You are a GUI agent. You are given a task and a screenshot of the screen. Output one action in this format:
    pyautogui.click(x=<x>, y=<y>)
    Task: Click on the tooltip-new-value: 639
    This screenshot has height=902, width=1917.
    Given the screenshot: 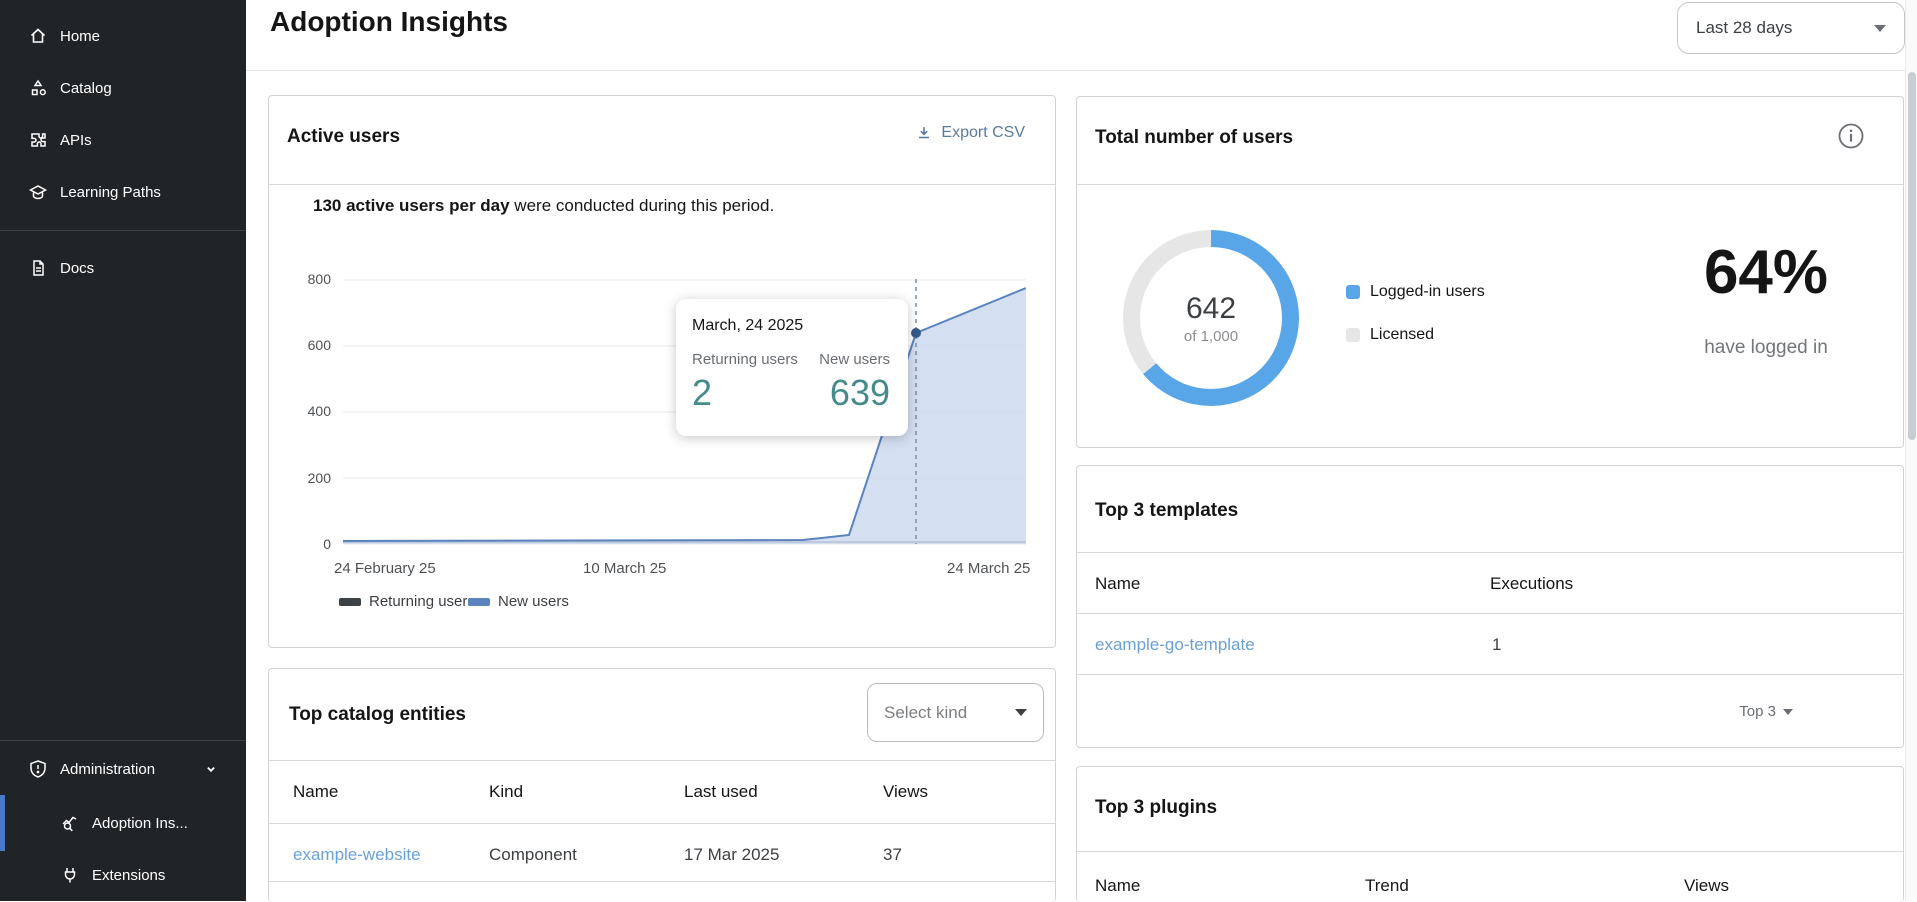 What is the action you would take?
    pyautogui.click(x=859, y=392)
    